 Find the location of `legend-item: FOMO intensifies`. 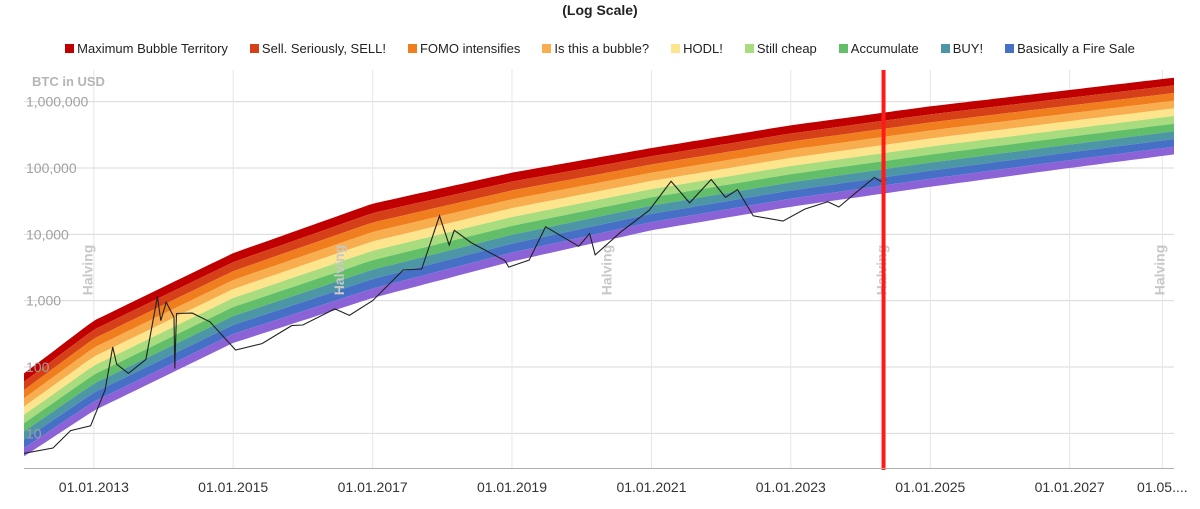

legend-item: FOMO intensifies is located at coordinates (464, 48).